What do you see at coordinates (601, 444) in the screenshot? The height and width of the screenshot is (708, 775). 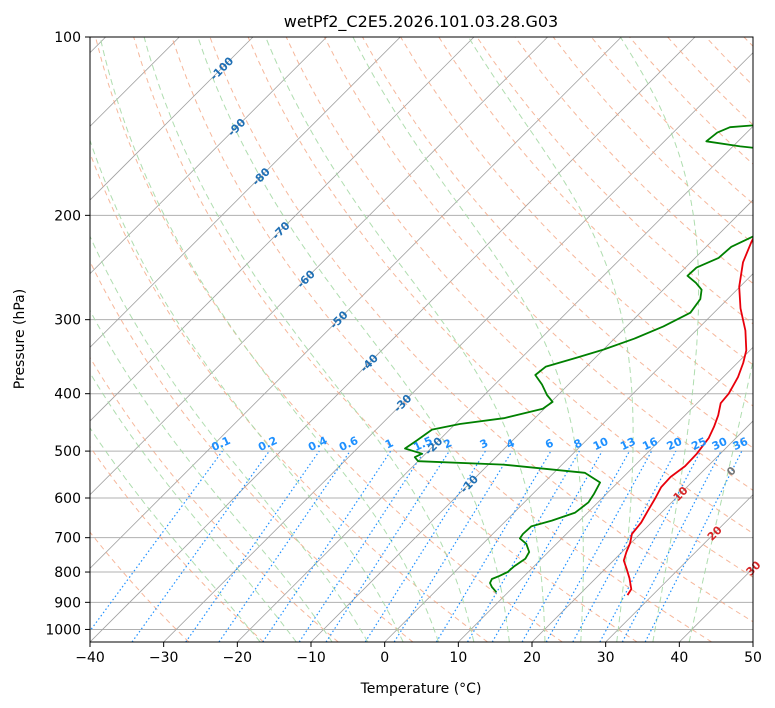 I see `mixing-ratio-label: 10` at bounding box center [601, 444].